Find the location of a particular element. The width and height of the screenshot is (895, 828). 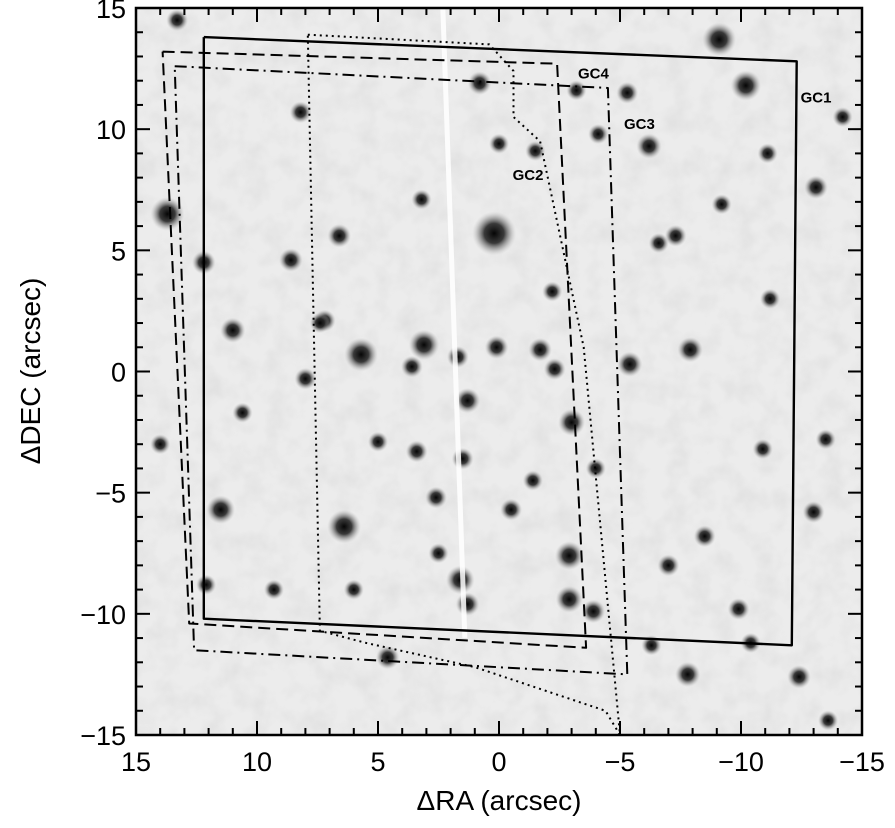

label-gc4: GC4 is located at coordinates (594, 73).